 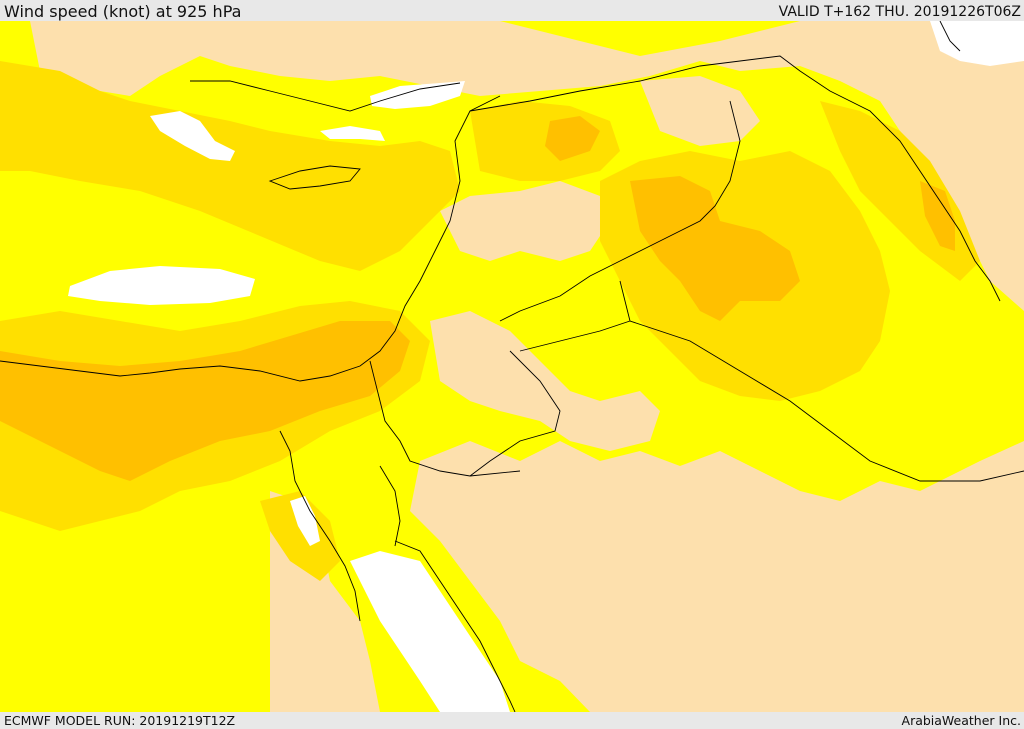 What do you see at coordinates (161, 285) in the screenshot?
I see `calm-area-central` at bounding box center [161, 285].